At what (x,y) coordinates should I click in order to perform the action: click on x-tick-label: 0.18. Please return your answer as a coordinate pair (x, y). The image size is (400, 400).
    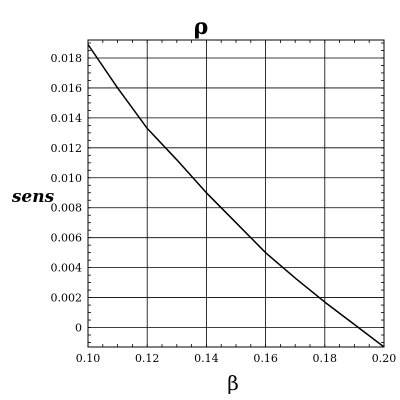
    Looking at the image, I should click on (325, 358).